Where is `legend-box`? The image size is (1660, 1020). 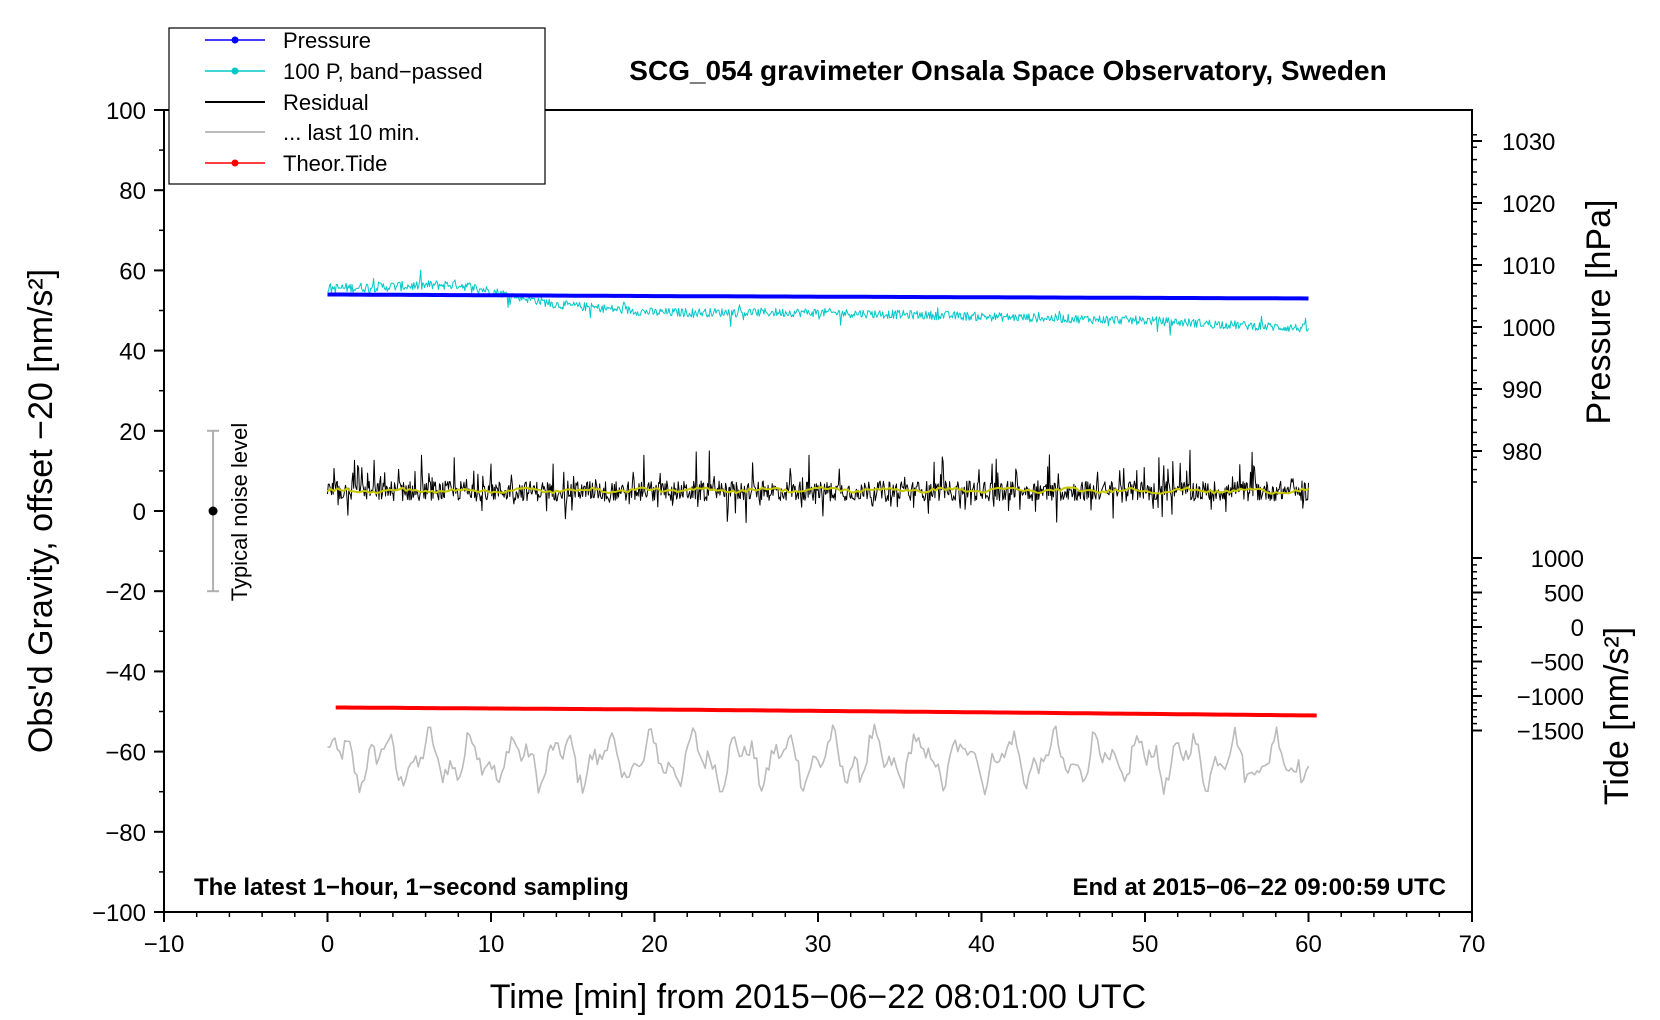 legend-box is located at coordinates (357, 106).